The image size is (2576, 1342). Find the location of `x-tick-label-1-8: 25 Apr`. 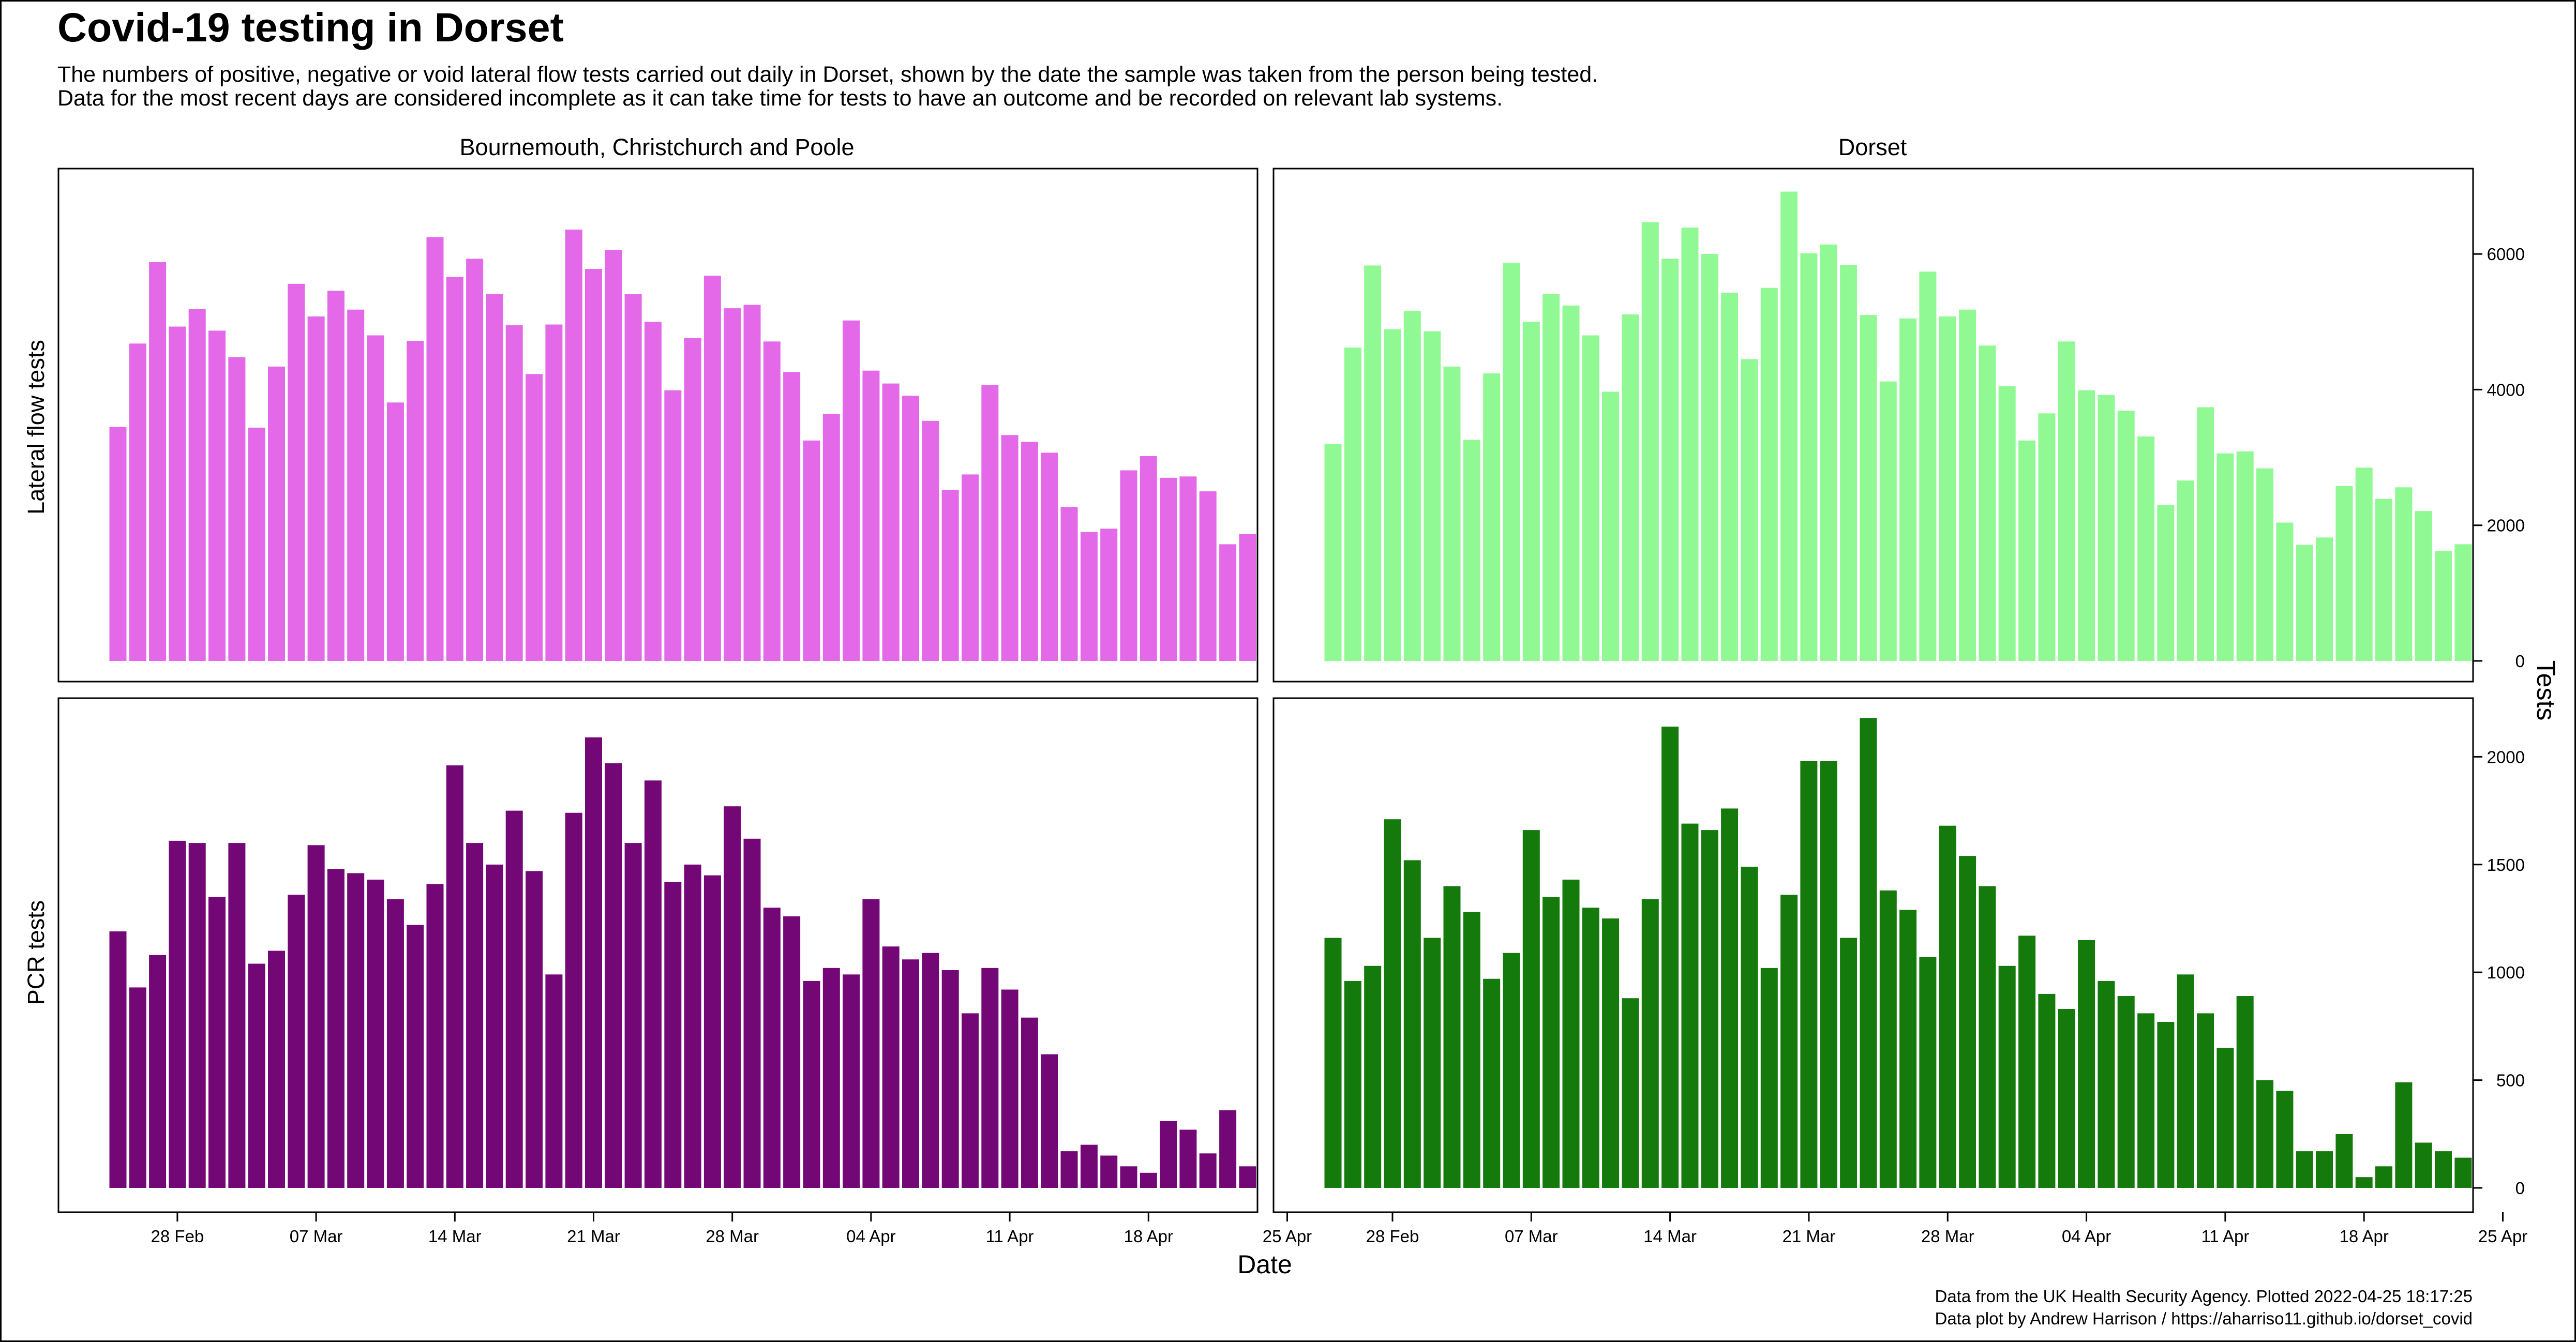

x-tick-label-1-8: 25 Apr is located at coordinates (2502, 1236).